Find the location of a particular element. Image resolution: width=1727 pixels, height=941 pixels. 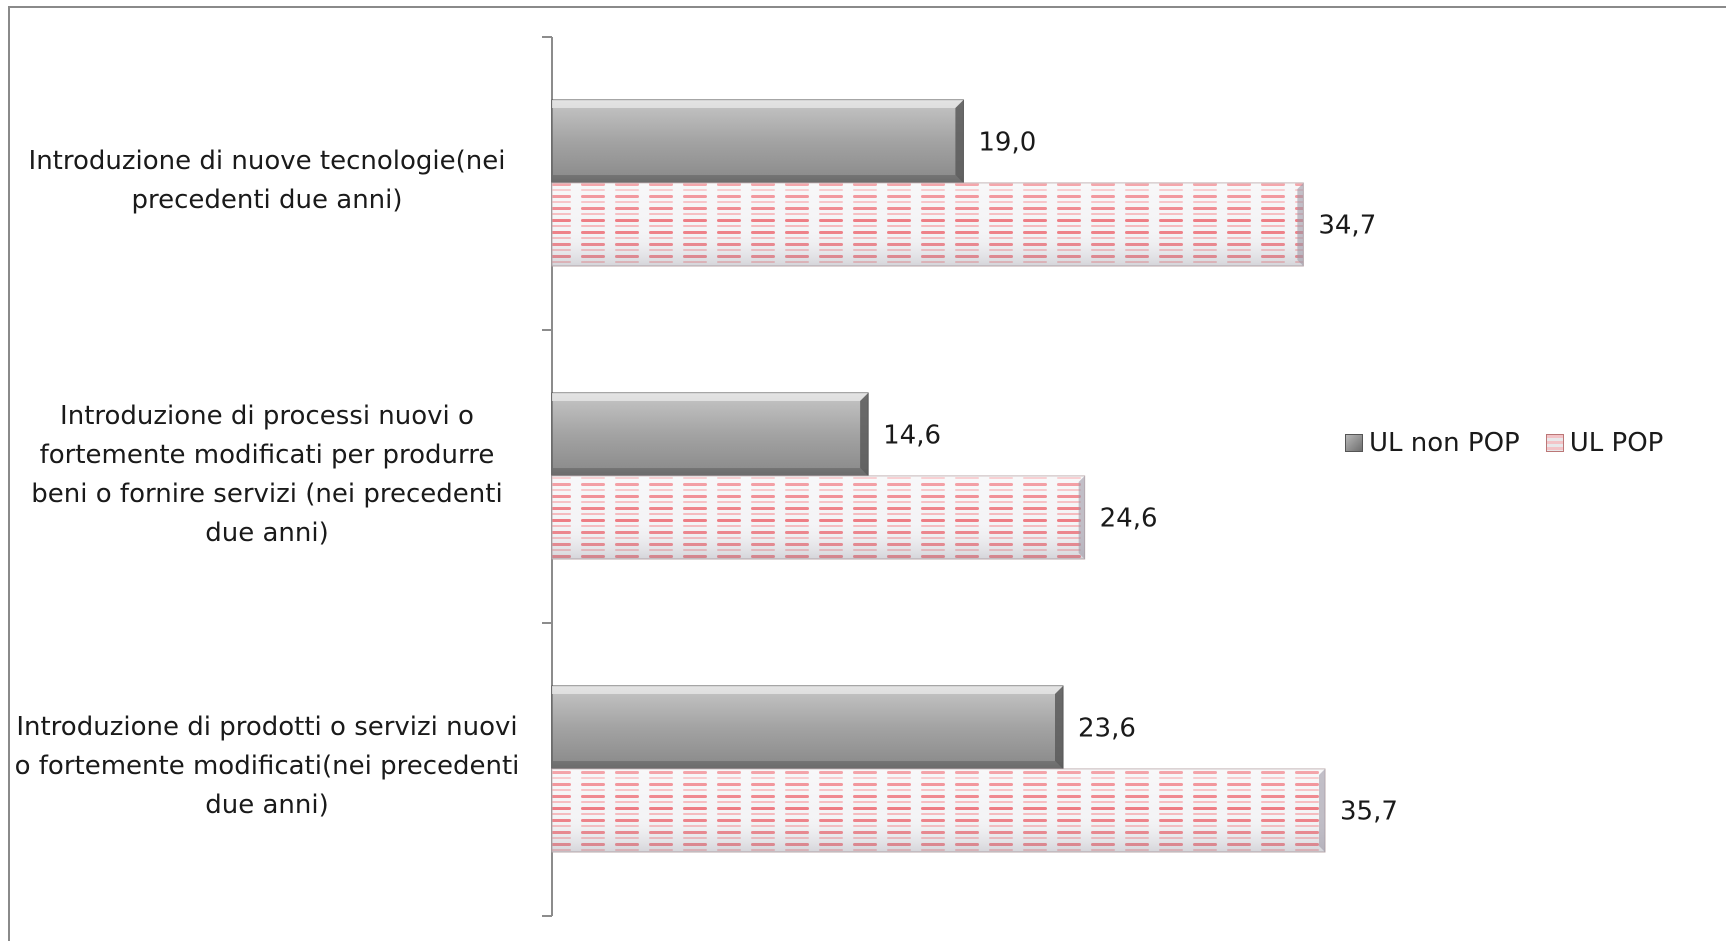

data-label: 19,0 is located at coordinates (1007, 143).